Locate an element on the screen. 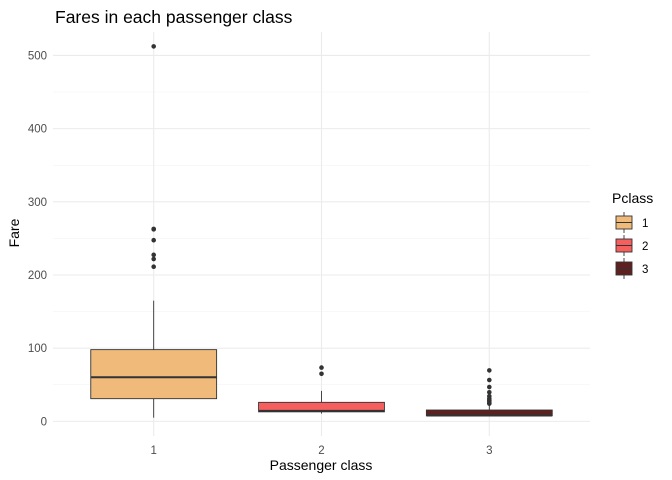  x-tick-label: 2 is located at coordinates (321, 451).